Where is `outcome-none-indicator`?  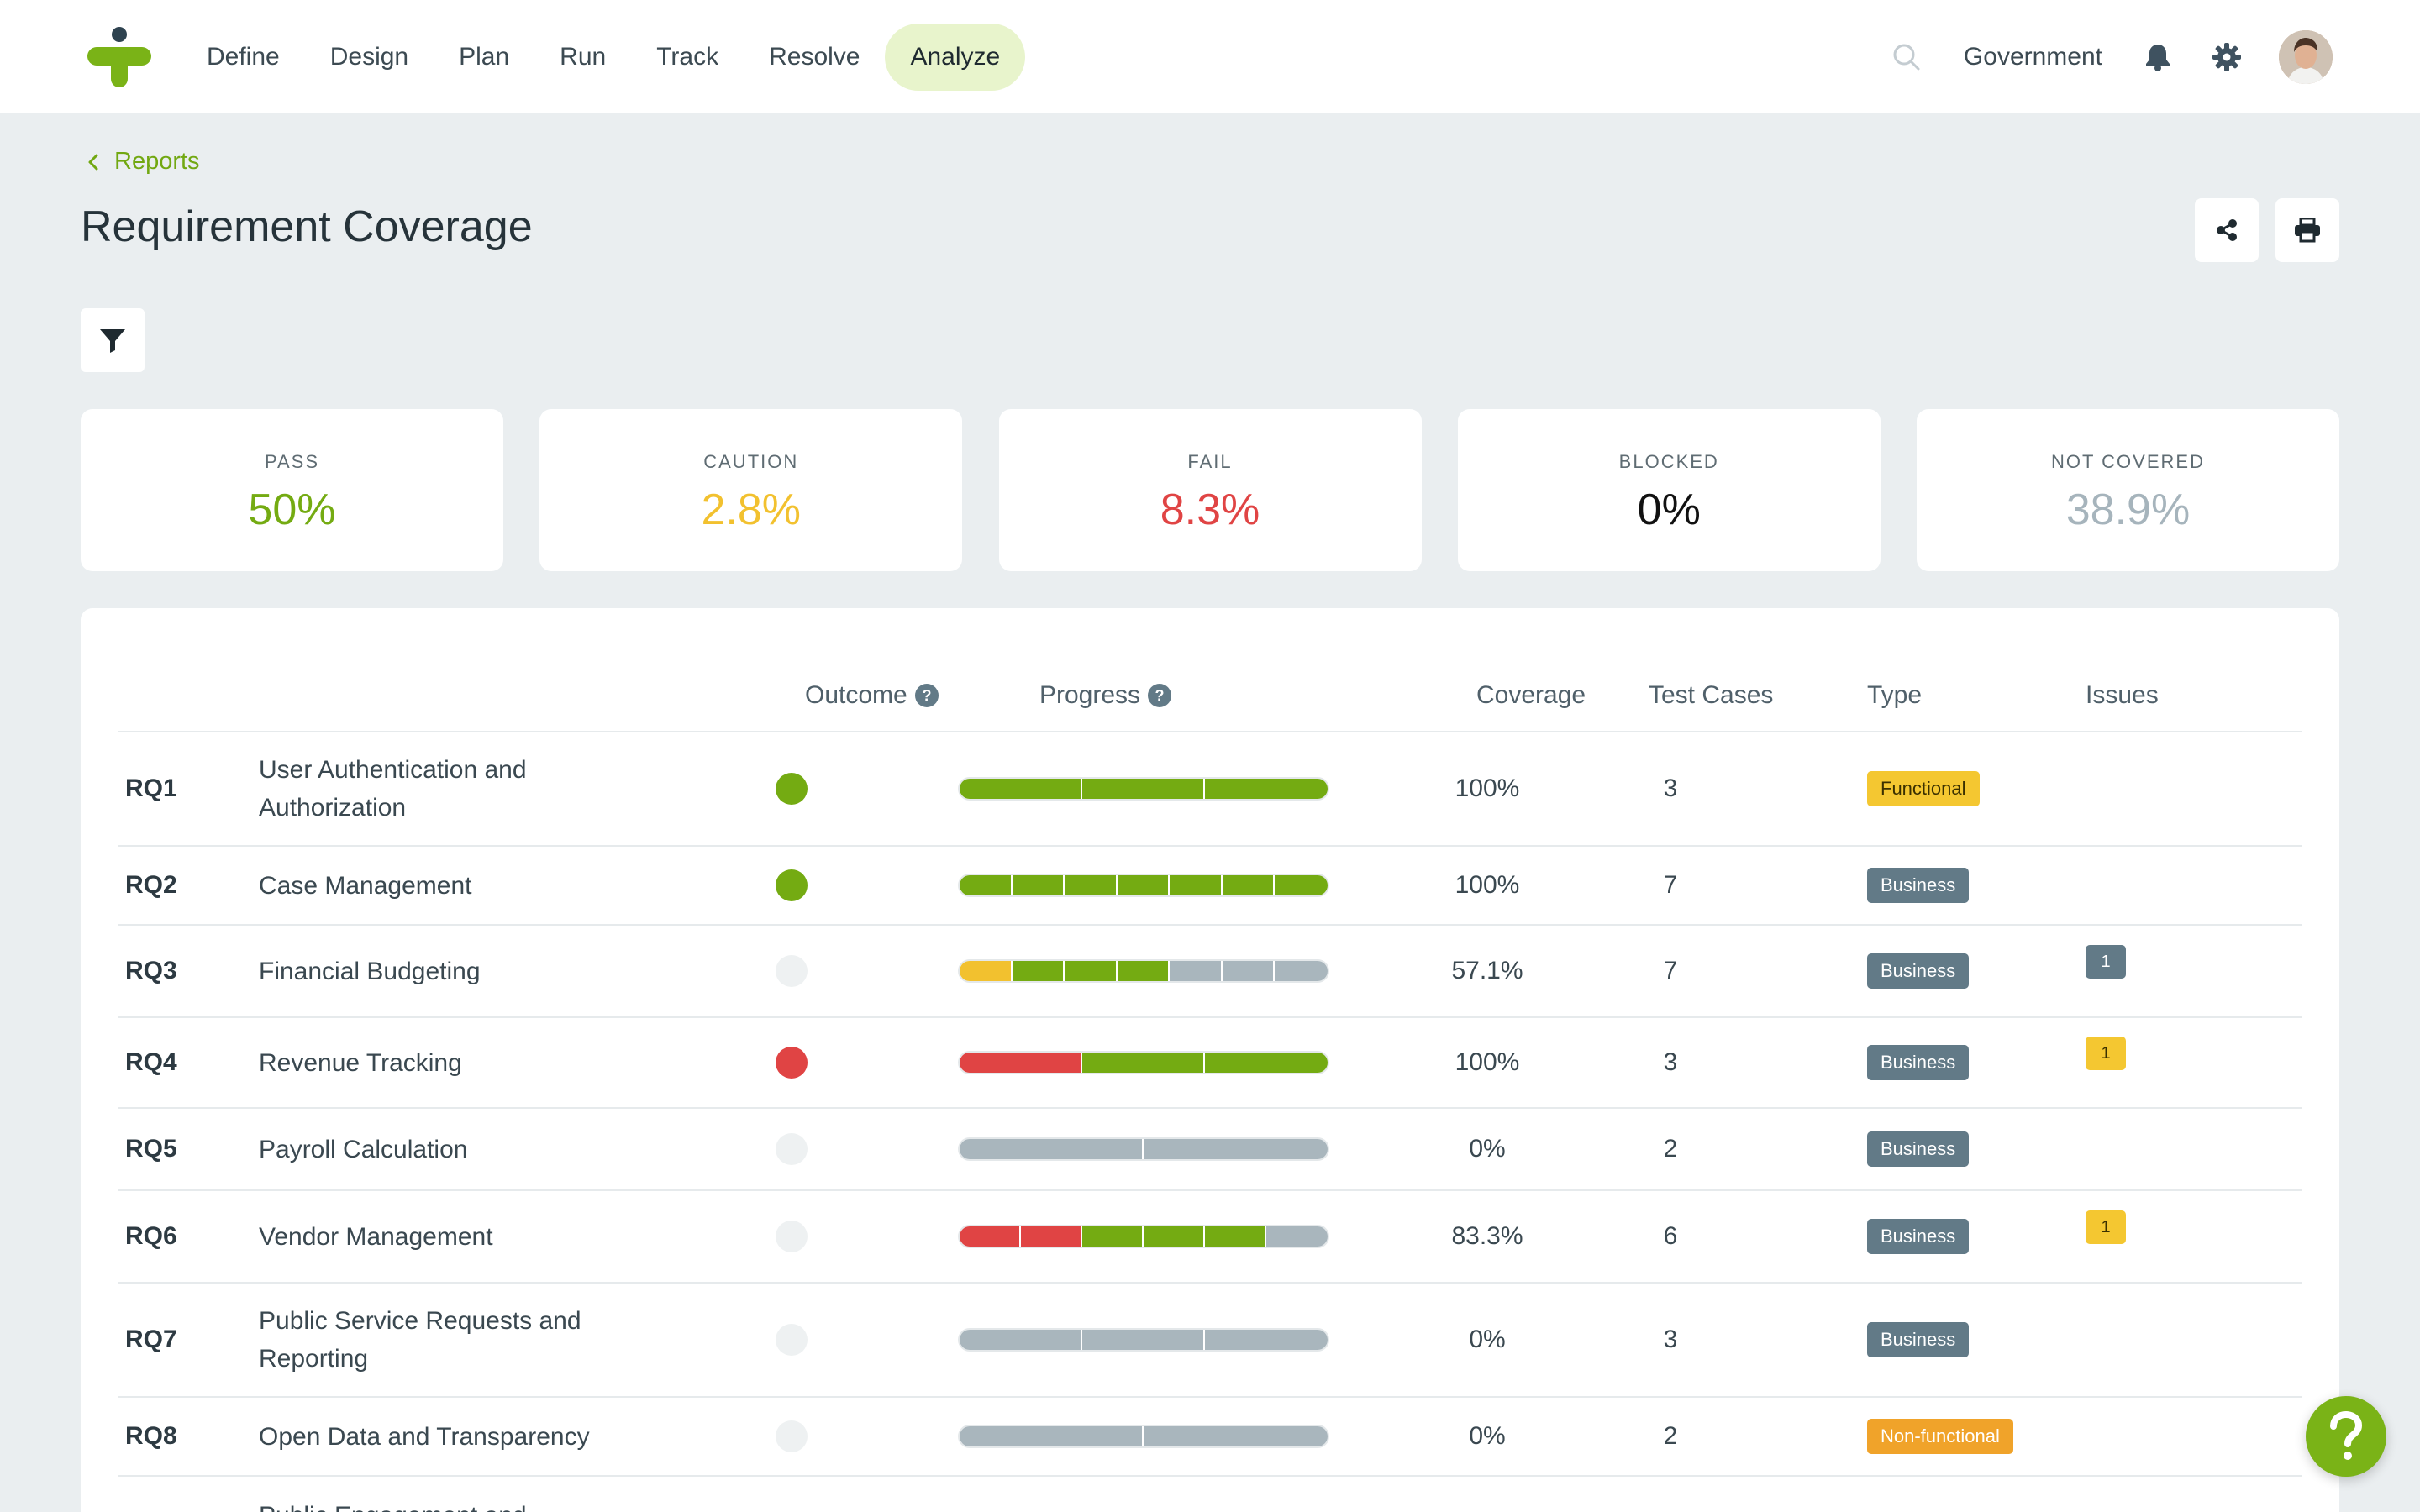
outcome-none-indicator is located at coordinates (792, 1236).